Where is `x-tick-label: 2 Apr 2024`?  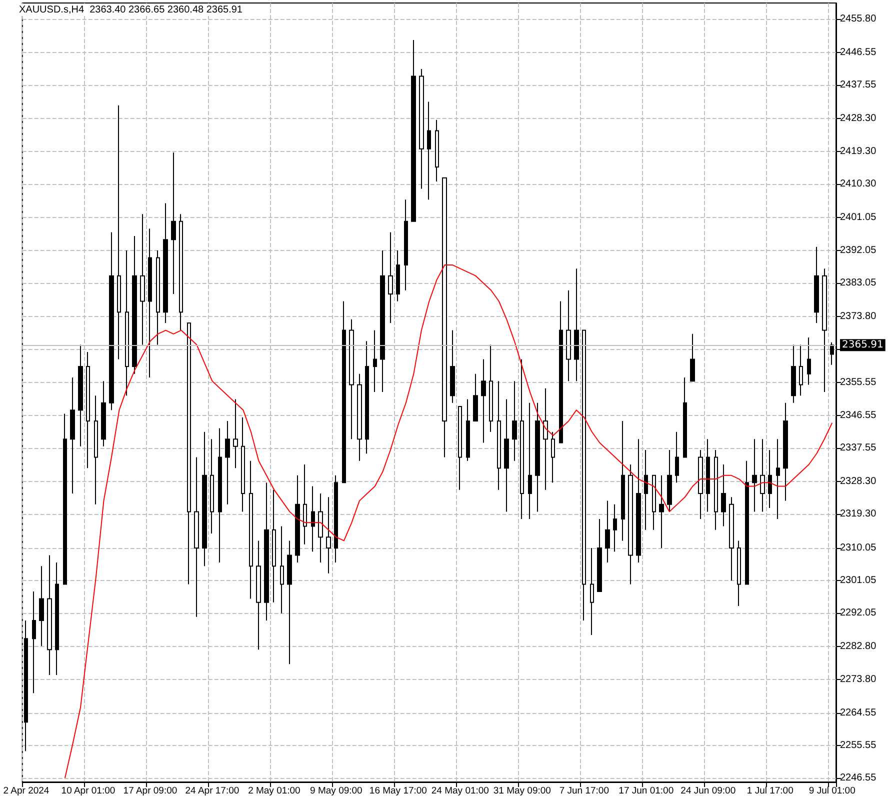 x-tick-label: 2 Apr 2024 is located at coordinates (26, 791).